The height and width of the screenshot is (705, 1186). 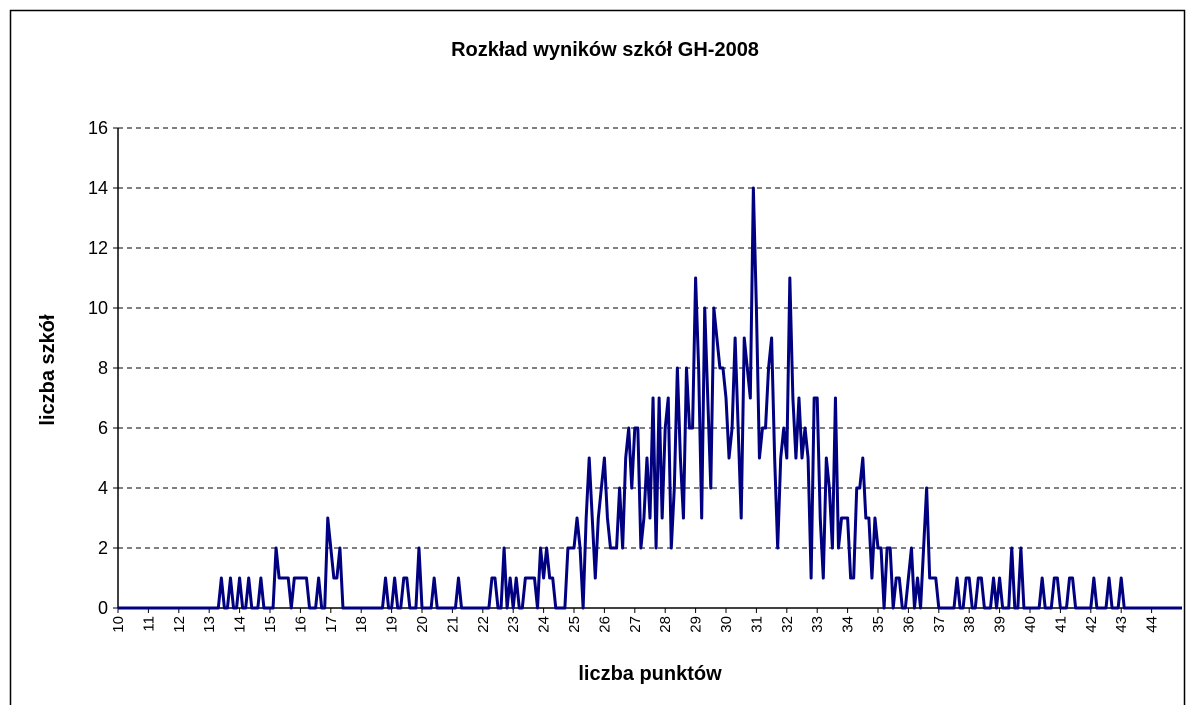 What do you see at coordinates (240, 624) in the screenshot?
I see `x-tick-label: 14` at bounding box center [240, 624].